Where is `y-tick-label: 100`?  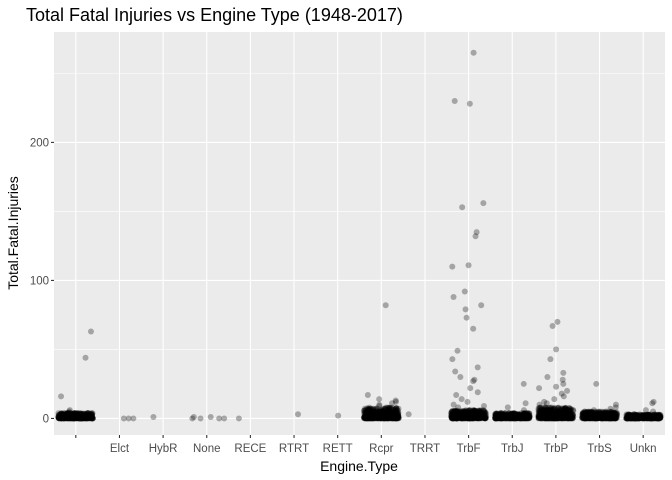
y-tick-label: 100 is located at coordinates (39, 281).